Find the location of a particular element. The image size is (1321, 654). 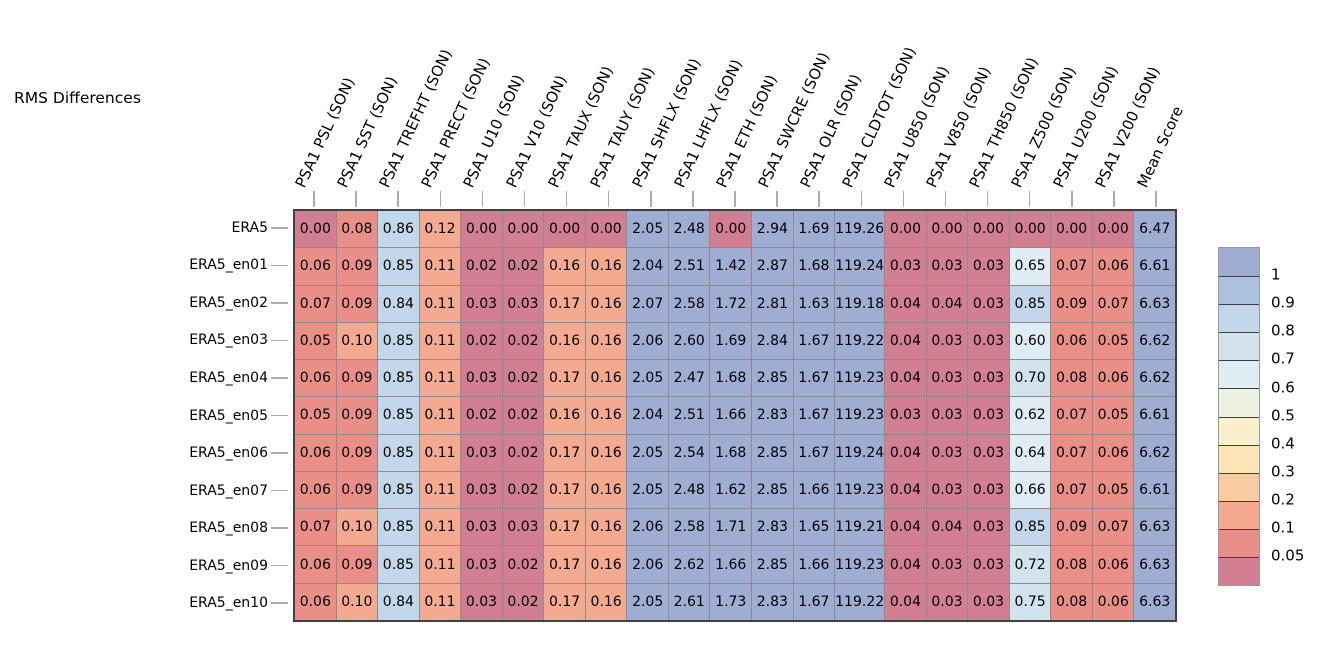

legend-tick-label: 0.7 is located at coordinates (1283, 358).